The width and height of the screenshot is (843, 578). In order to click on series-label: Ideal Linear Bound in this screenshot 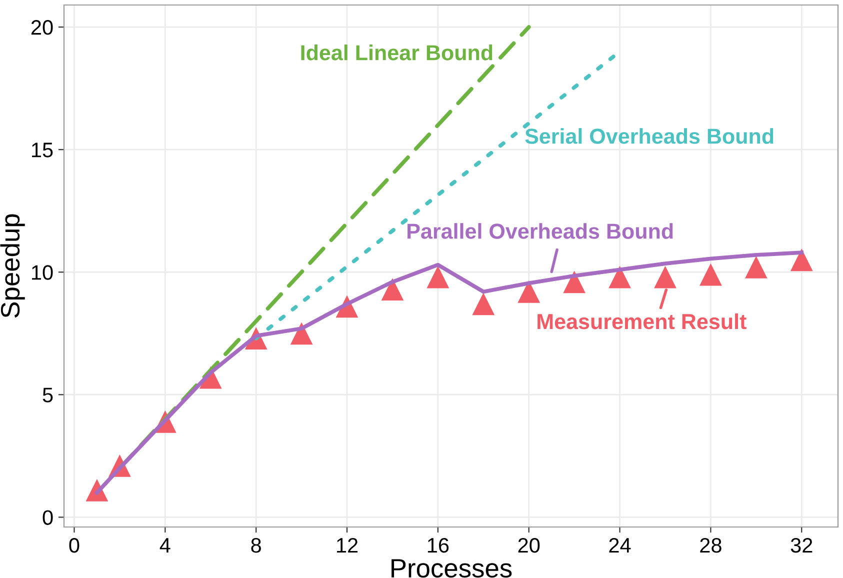, I will do `click(396, 52)`.